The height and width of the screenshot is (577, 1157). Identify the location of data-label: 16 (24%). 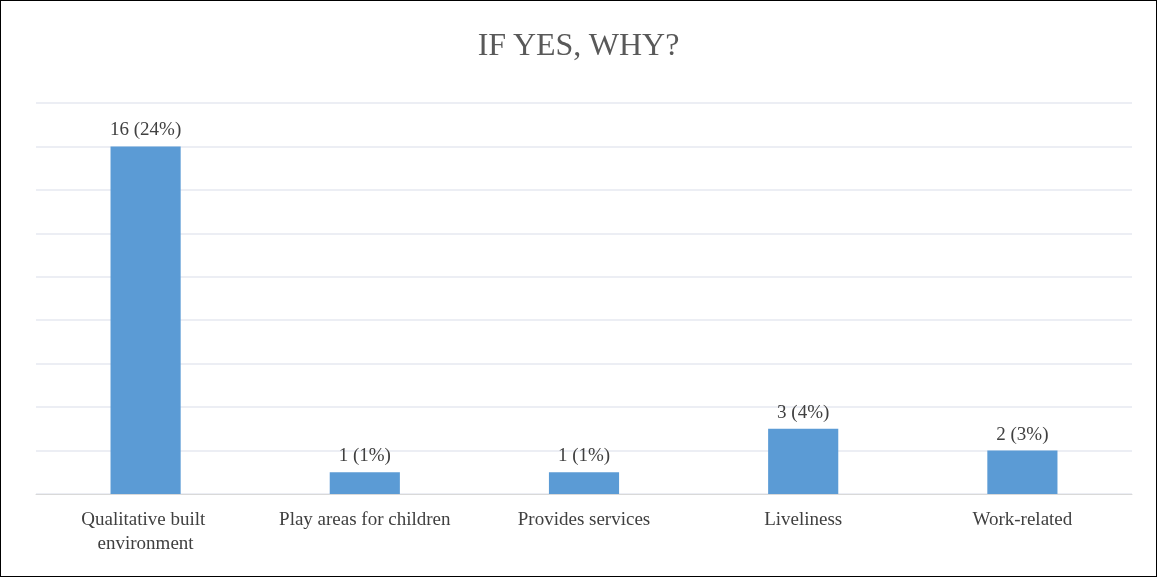
(145, 129).